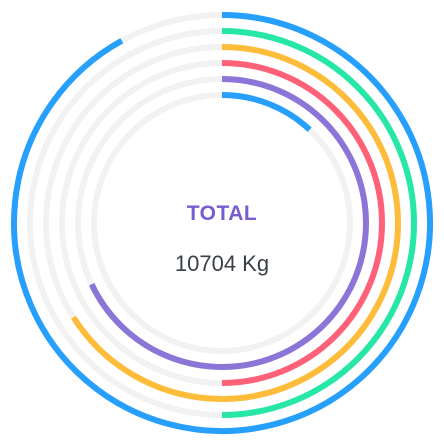 Image resolution: width=444 pixels, height=446 pixels. I want to click on total-label: TOTAL, so click(222, 213).